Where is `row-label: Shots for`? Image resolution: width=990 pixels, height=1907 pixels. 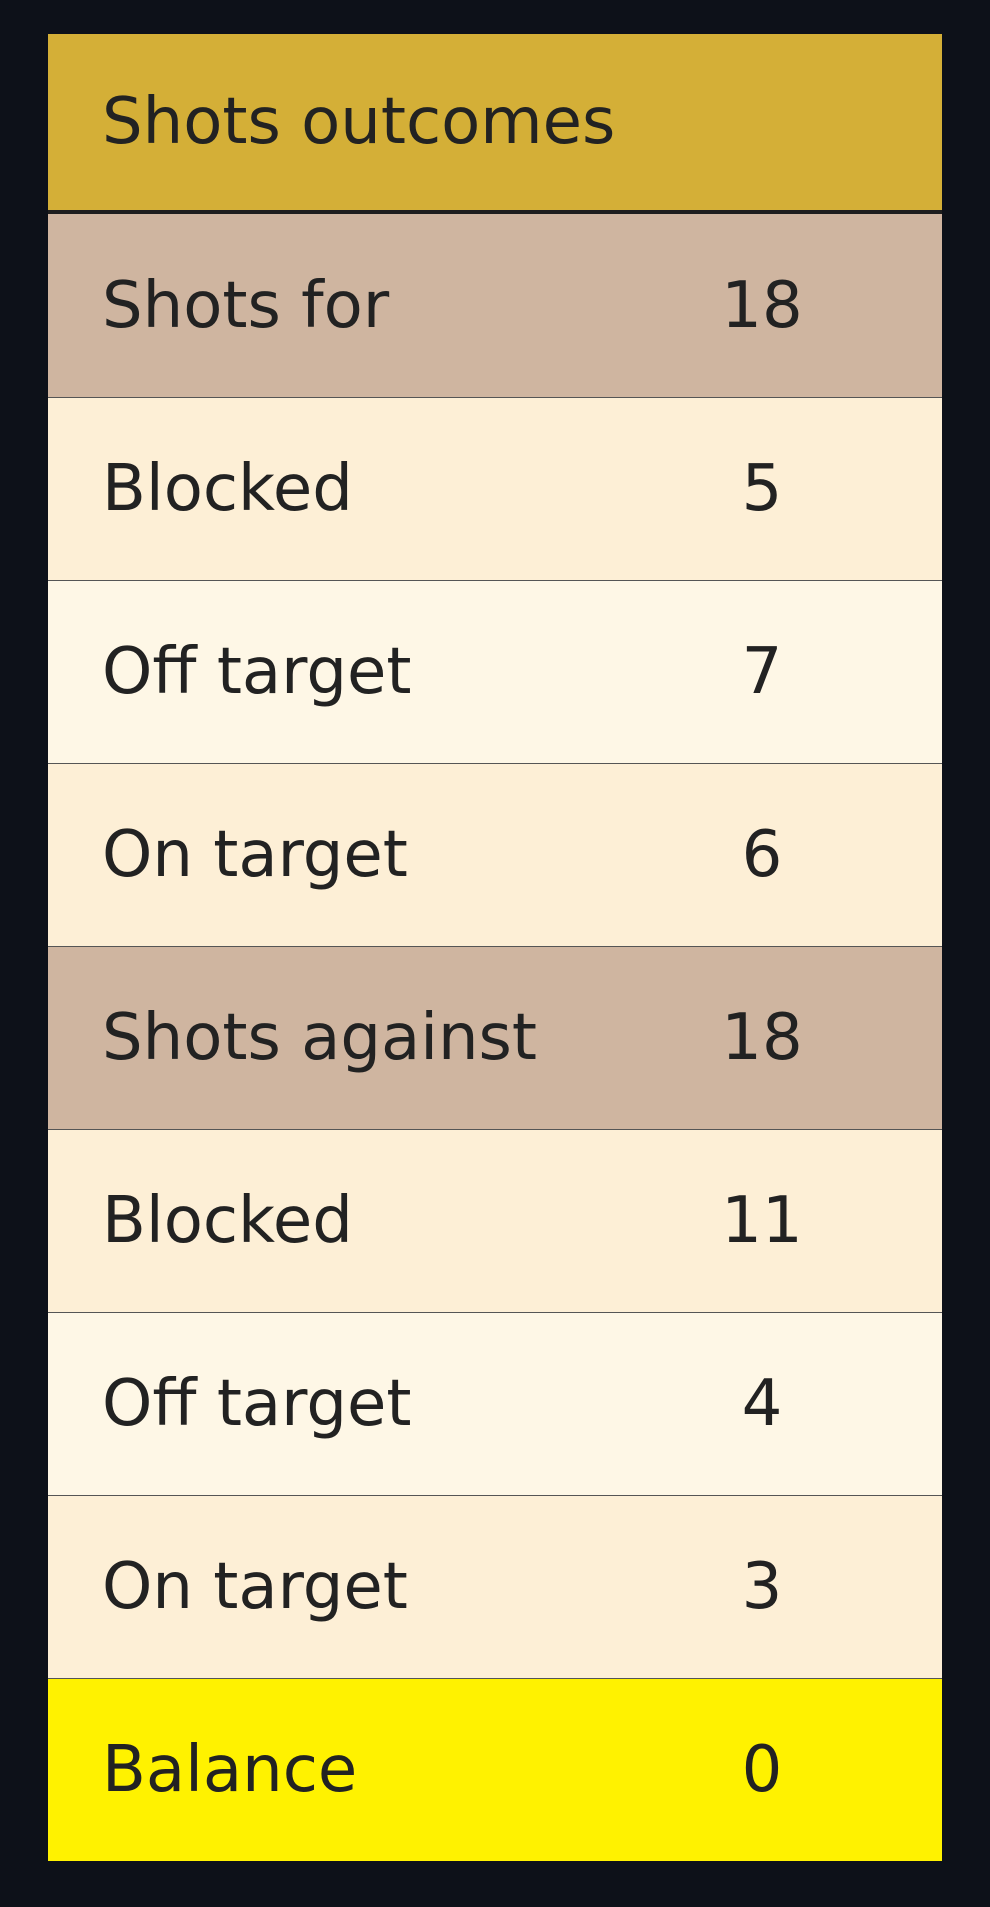
row-label: Shots for is located at coordinates (246, 305).